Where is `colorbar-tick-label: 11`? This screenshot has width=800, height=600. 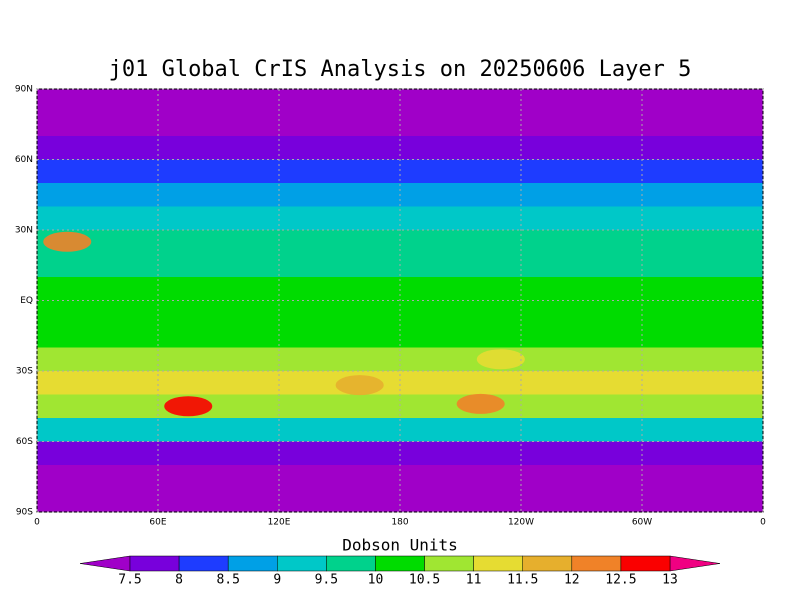 colorbar-tick-label: 11 is located at coordinates (474, 580).